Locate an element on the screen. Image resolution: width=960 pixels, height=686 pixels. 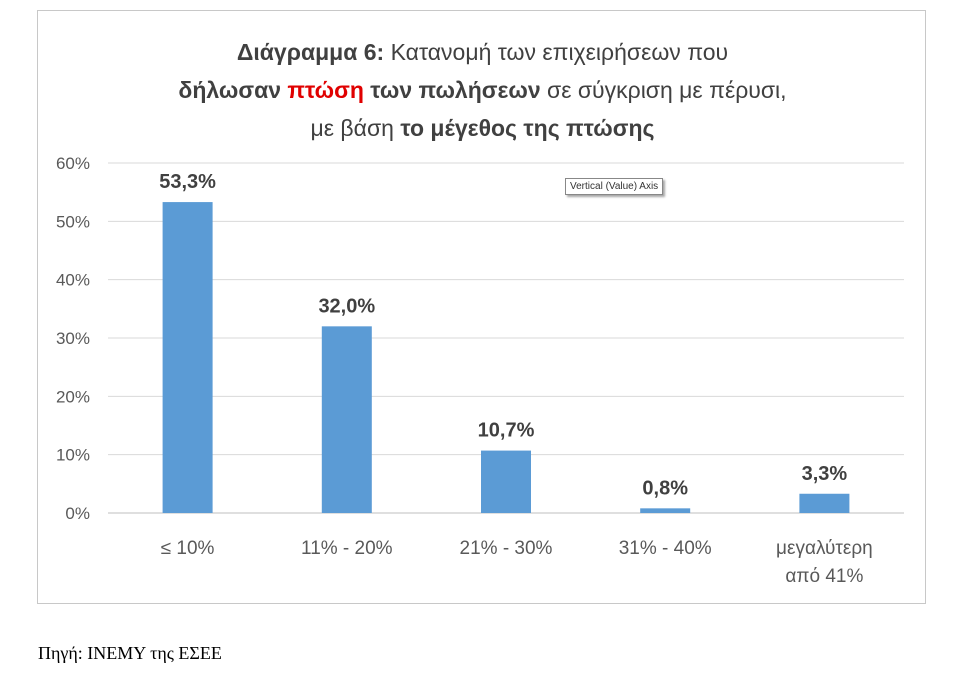
x-tick-label: από 41% is located at coordinates (824, 576).